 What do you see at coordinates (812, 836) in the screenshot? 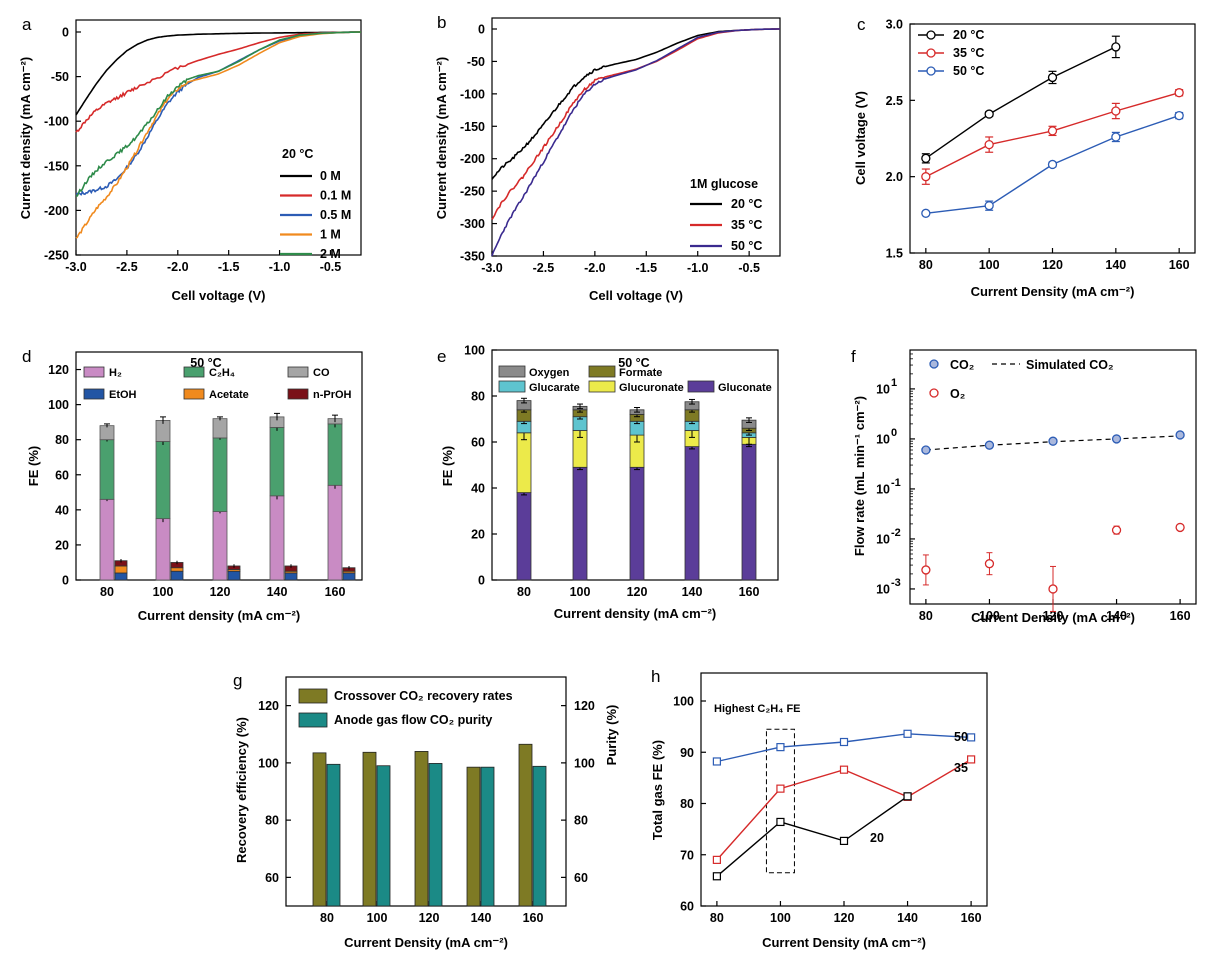
I see `panel-h-series-line` at bounding box center [812, 836].